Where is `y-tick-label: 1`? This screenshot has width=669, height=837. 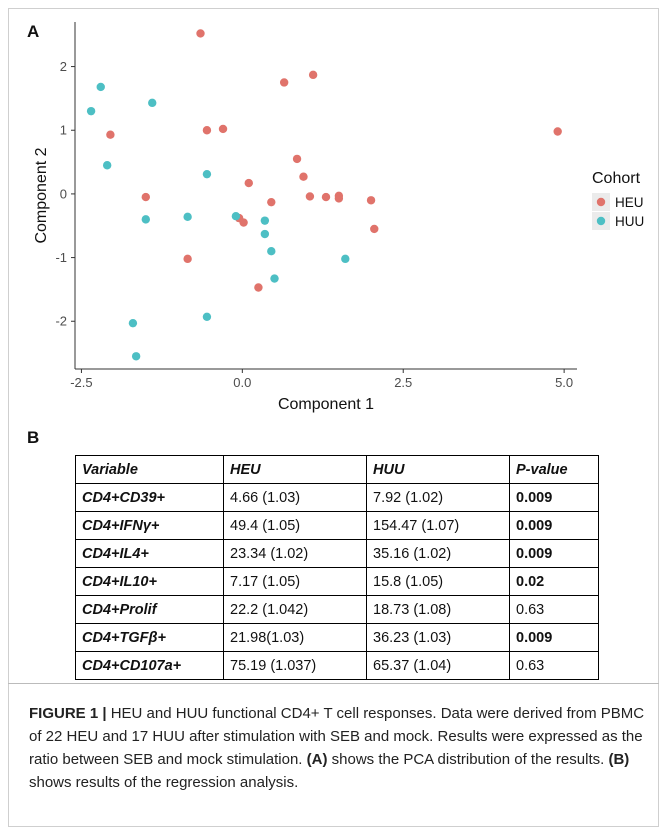
y-tick-label: 1 is located at coordinates (63, 130).